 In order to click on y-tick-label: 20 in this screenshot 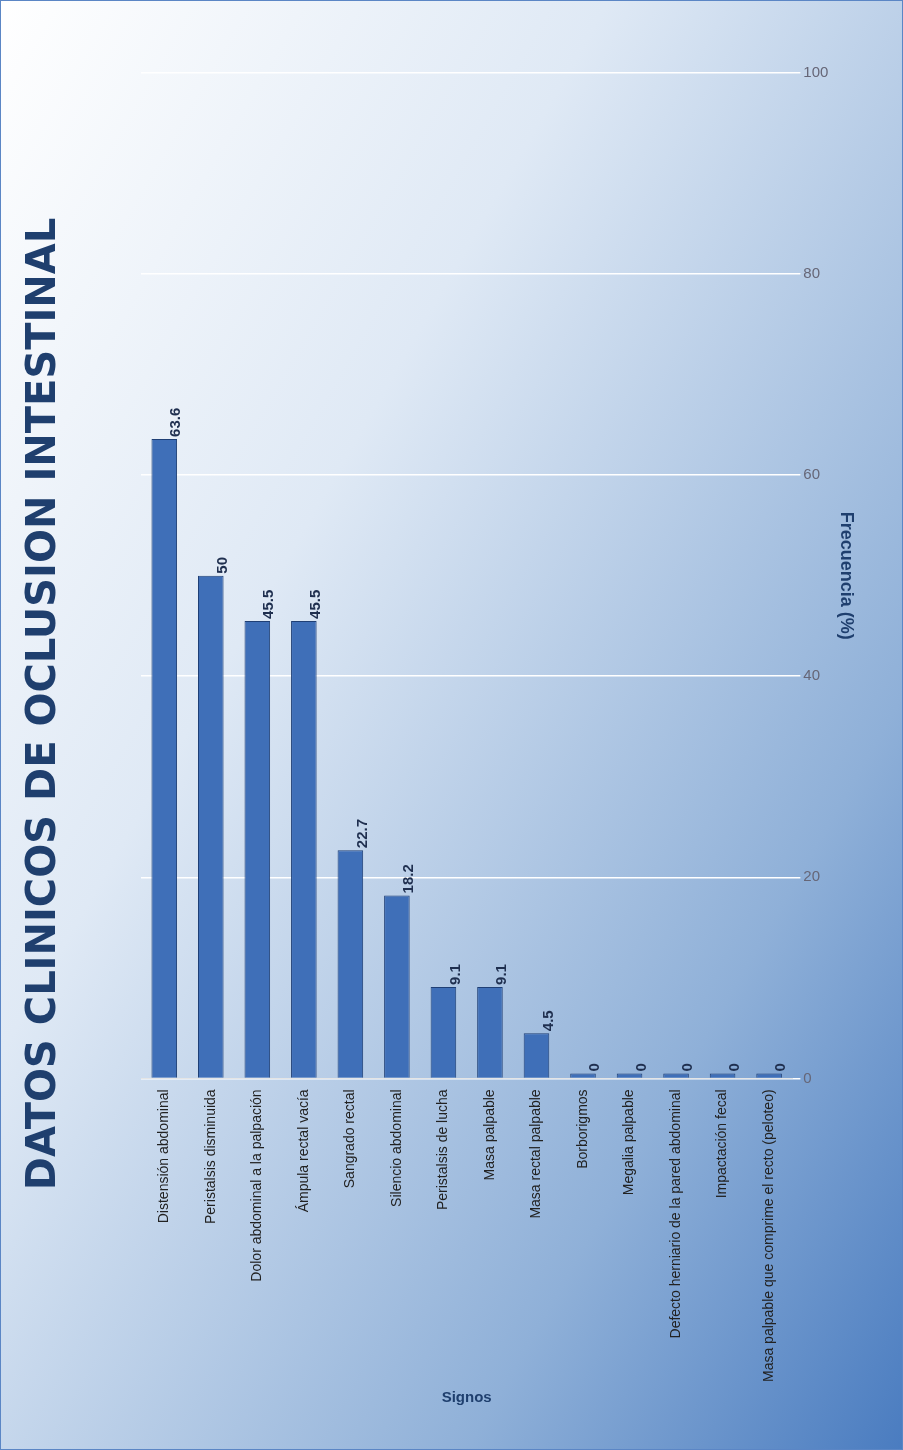, I will do `click(812, 876)`.